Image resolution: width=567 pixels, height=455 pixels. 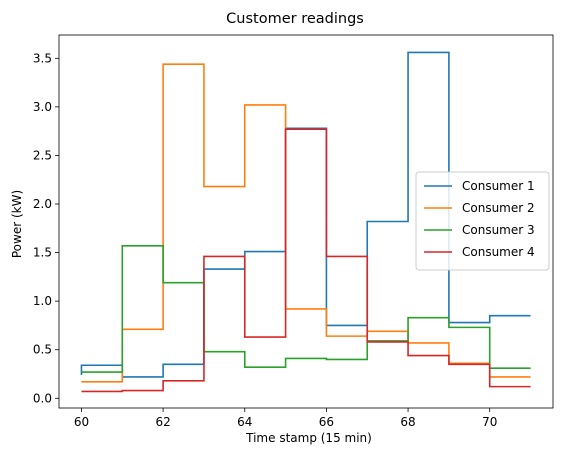 I want to click on x-tick-label-5: 70, so click(x=489, y=422).